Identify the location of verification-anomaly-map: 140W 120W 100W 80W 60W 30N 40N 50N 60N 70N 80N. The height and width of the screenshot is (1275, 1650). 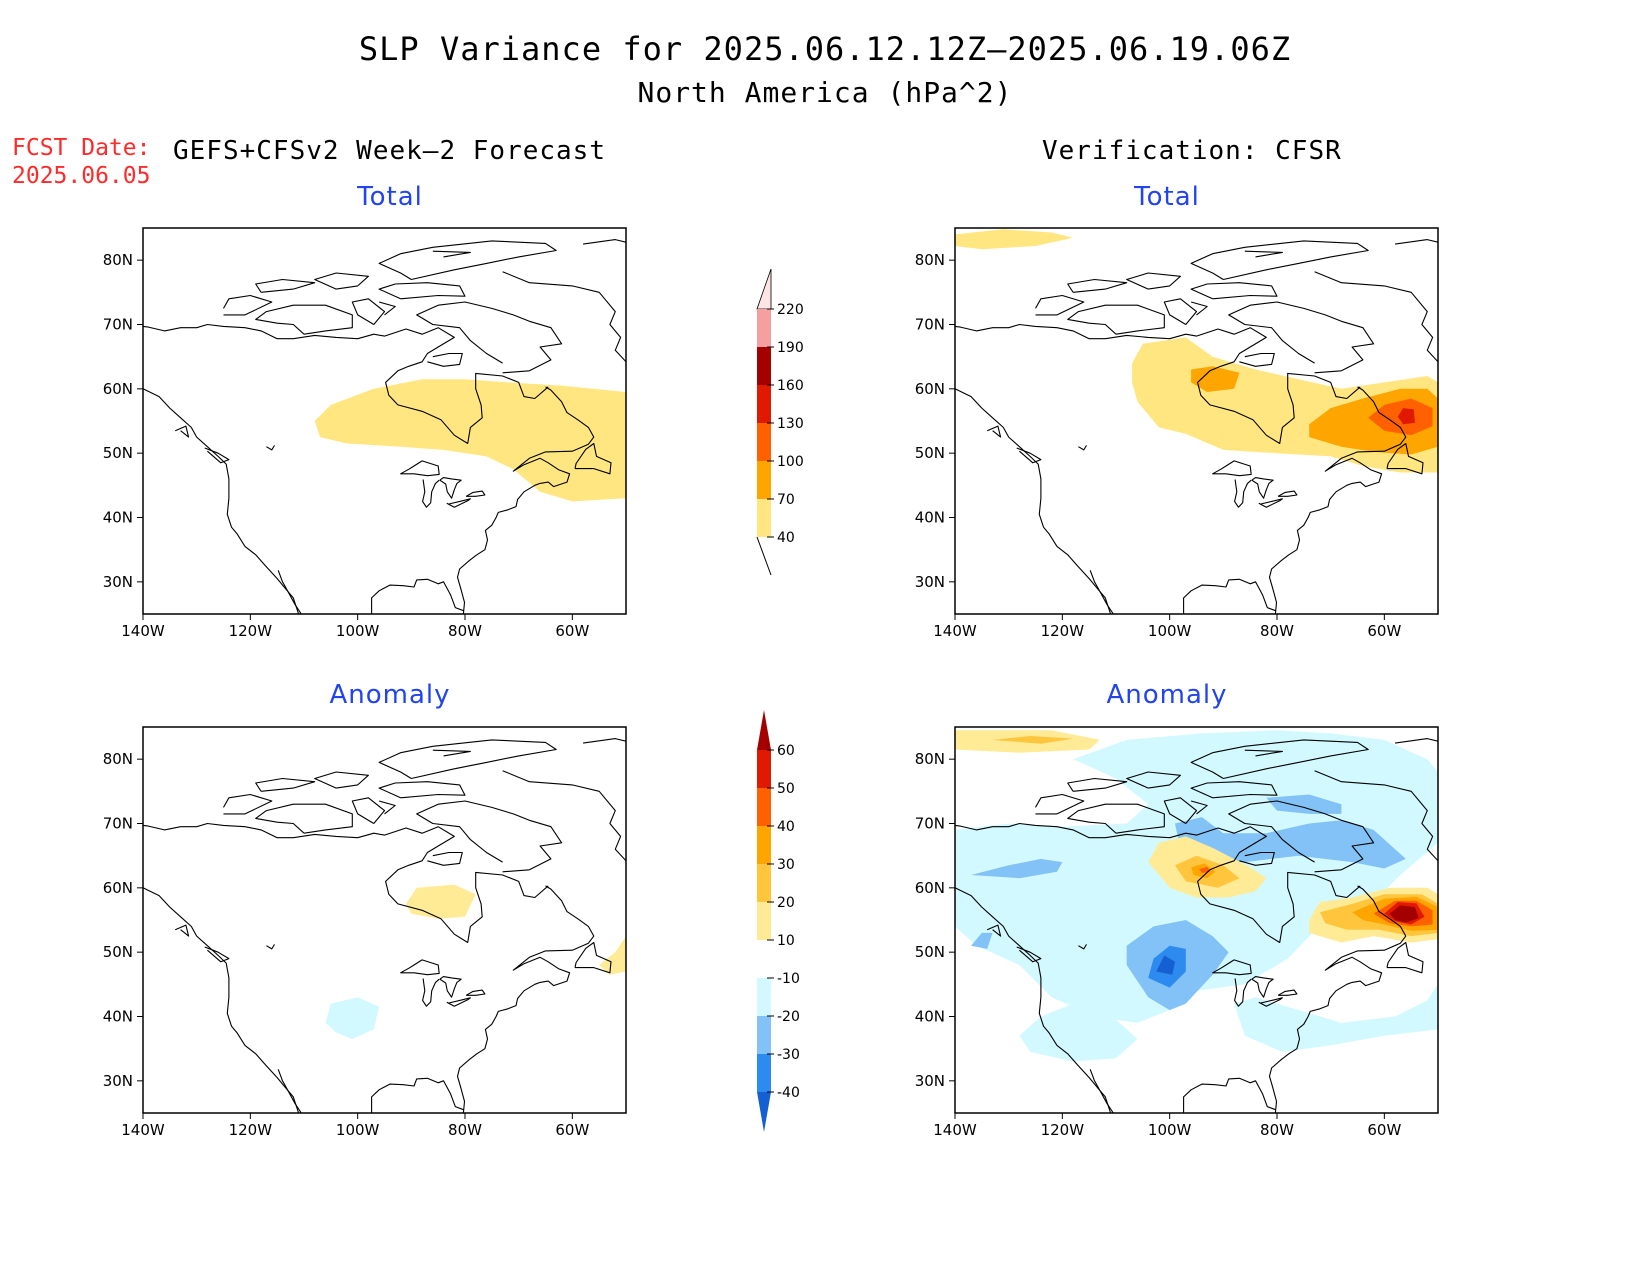
(1177, 932).